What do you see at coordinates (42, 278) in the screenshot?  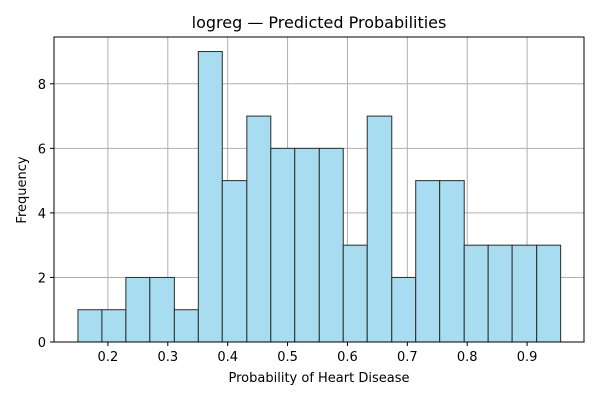 I see `y-tick-label: 2` at bounding box center [42, 278].